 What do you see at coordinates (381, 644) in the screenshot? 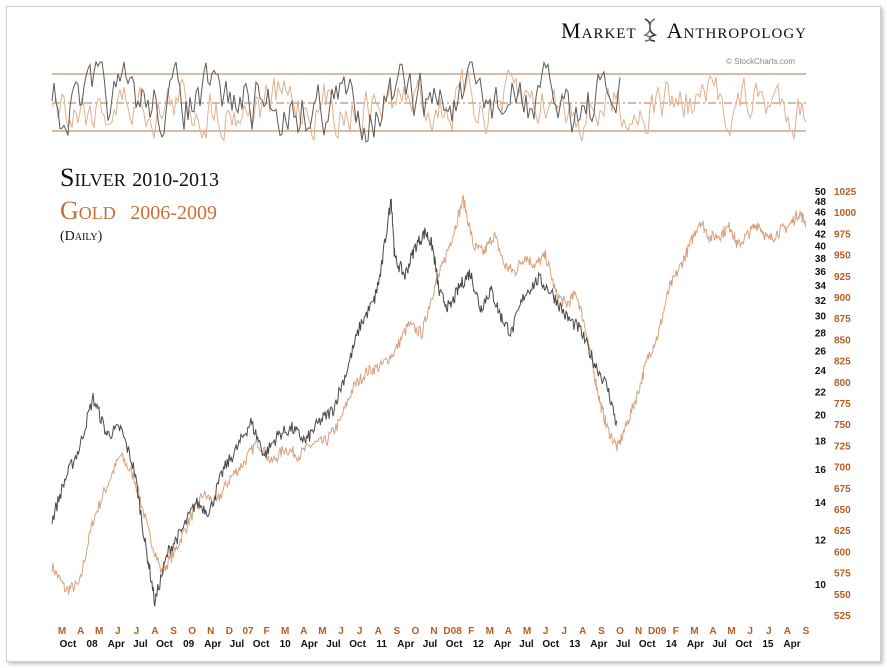
I see `silver-x-tick-label: 11` at bounding box center [381, 644].